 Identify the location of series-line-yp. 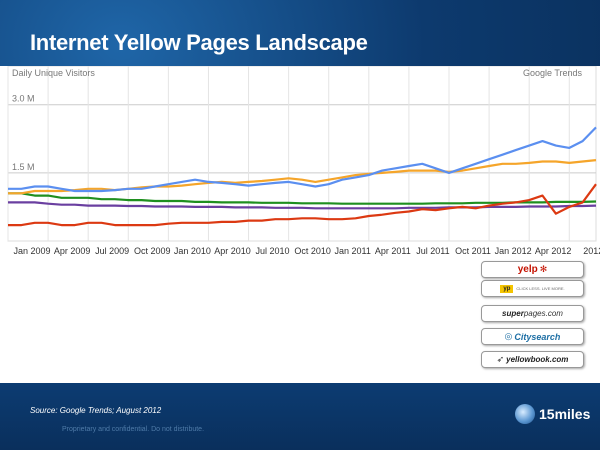
(302, 159).